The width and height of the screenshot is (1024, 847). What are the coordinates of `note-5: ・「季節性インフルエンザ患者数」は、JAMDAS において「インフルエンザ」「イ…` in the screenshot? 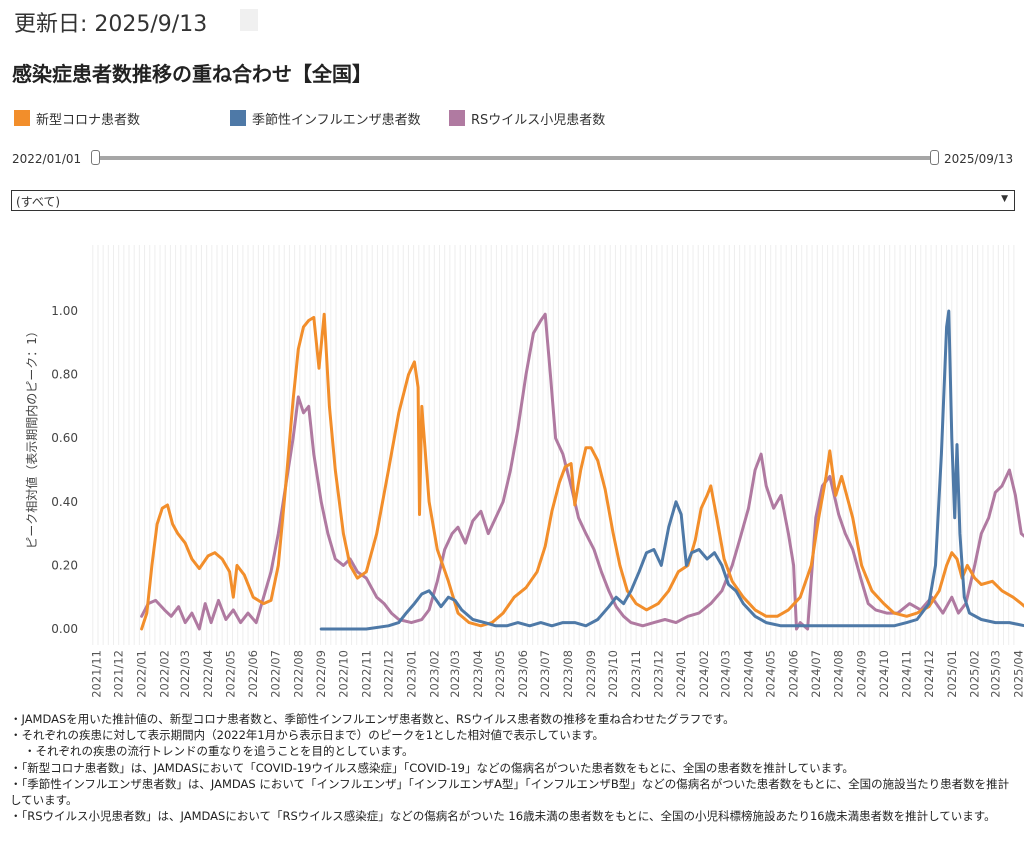 It's located at (510, 792).